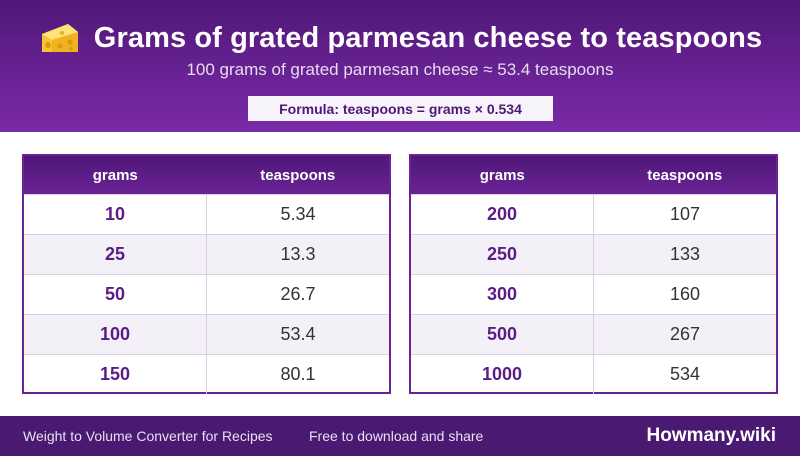  What do you see at coordinates (502, 334) in the screenshot?
I see `grams-cell: 500` at bounding box center [502, 334].